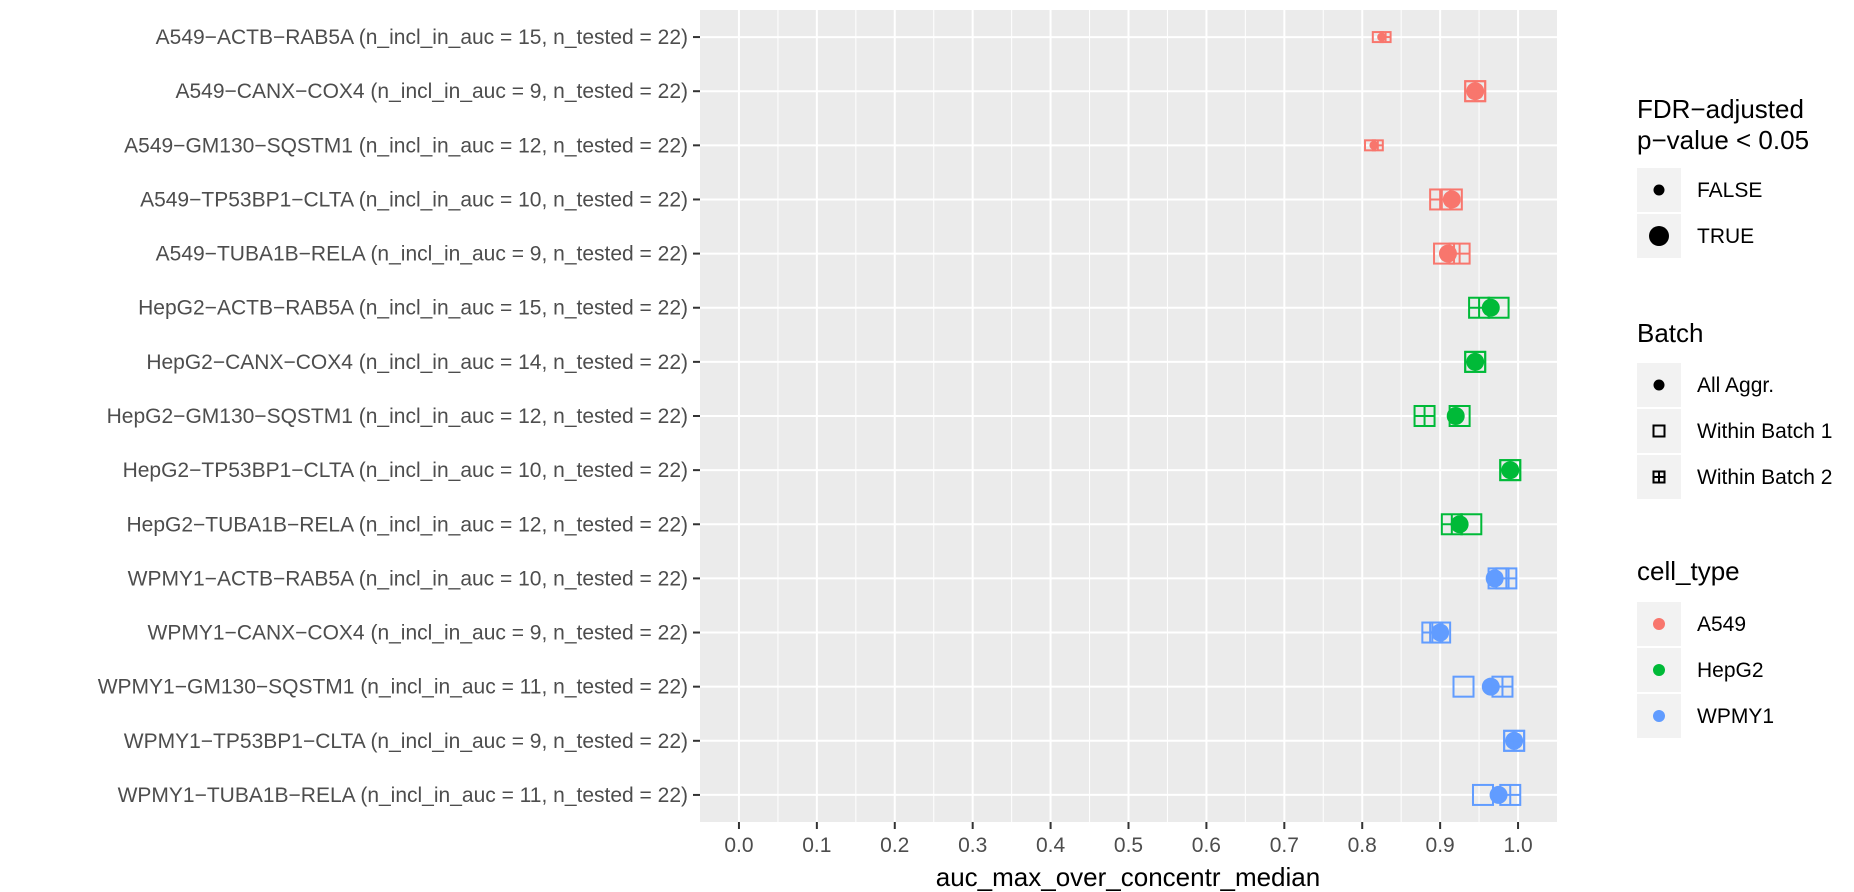 The width and height of the screenshot is (1854, 892). What do you see at coordinates (1128, 877) in the screenshot?
I see `x-axis-label: auc_max_over_concentr_median` at bounding box center [1128, 877].